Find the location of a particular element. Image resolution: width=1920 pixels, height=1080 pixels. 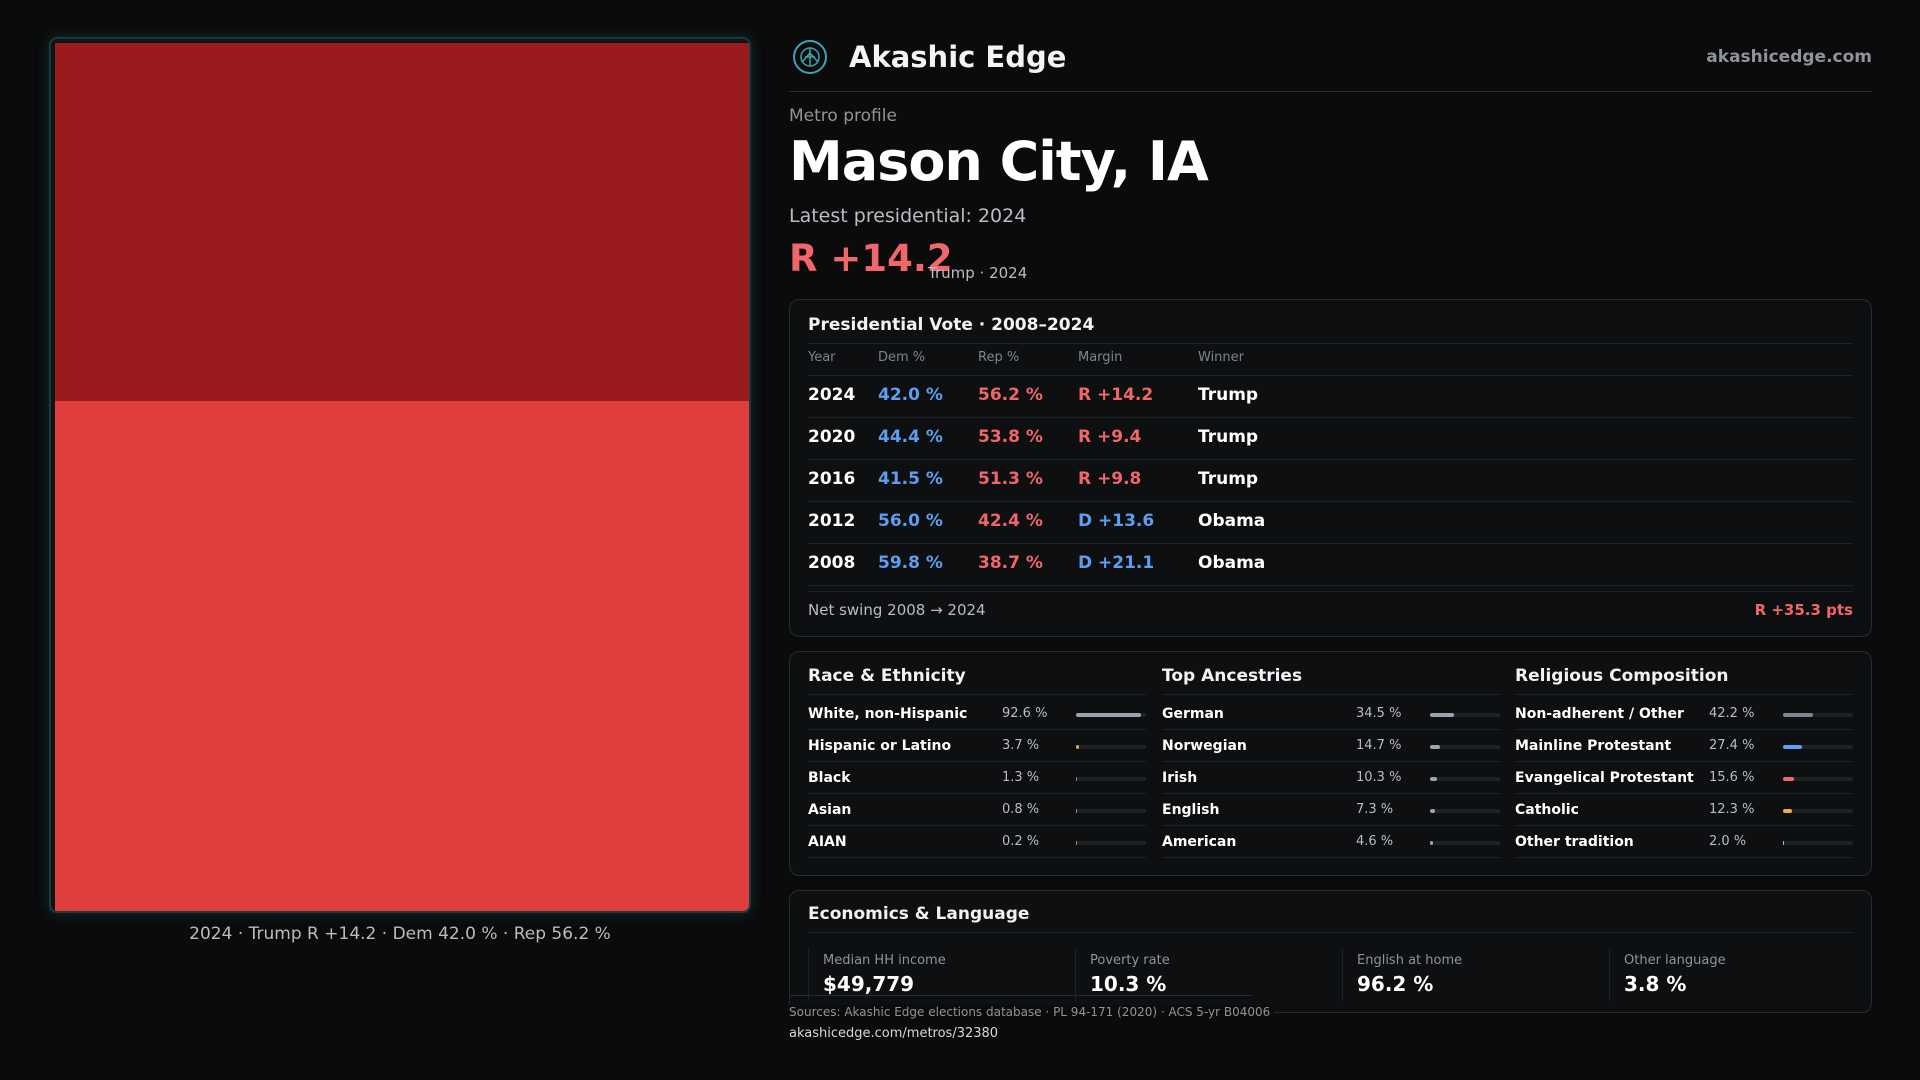

stat-label: Median HH income is located at coordinates (884, 960).